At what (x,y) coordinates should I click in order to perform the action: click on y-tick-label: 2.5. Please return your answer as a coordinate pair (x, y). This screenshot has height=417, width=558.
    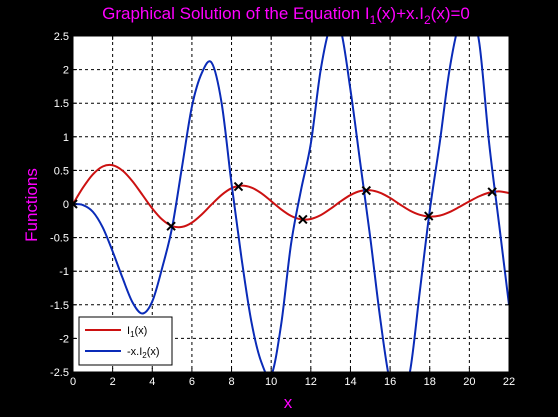
    Looking at the image, I should click on (61, 37).